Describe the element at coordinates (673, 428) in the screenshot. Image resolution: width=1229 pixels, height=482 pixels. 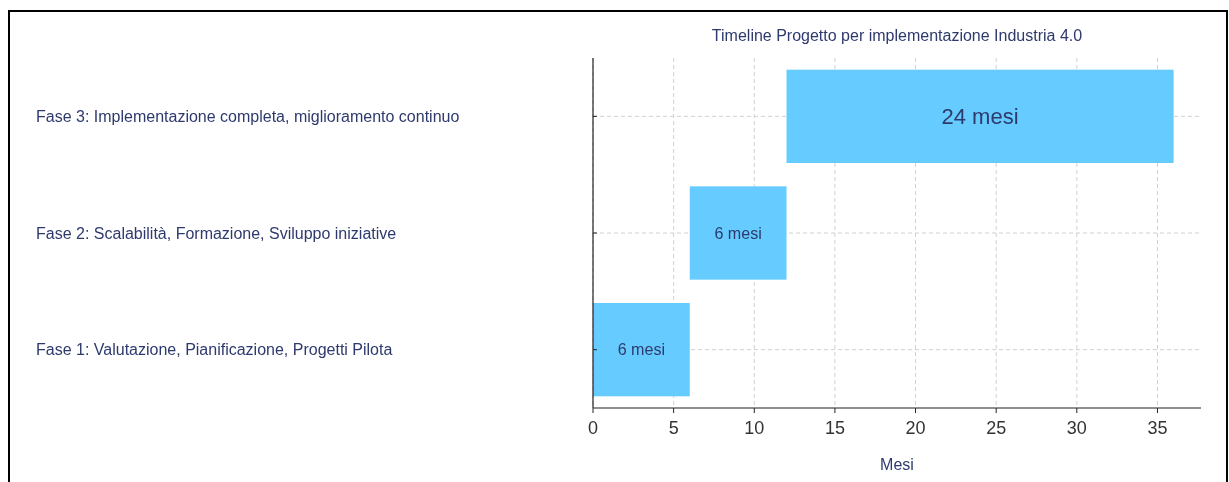
I see `x-tick-label: 5` at that location.